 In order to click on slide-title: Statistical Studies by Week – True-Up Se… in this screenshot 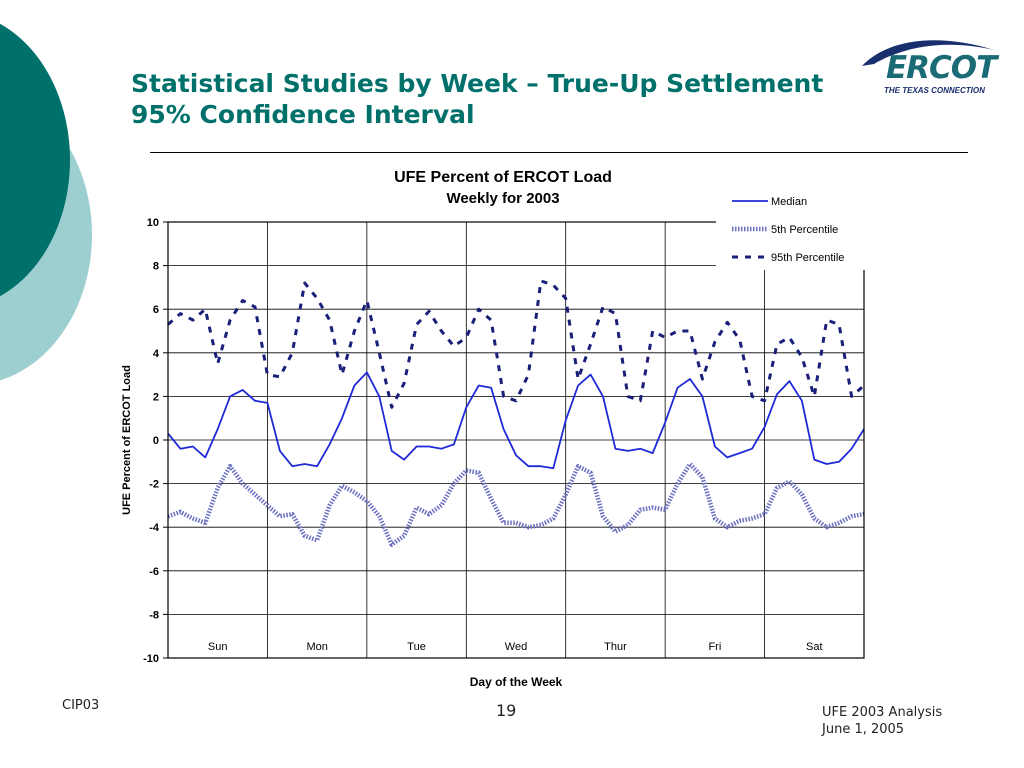, I will do `click(511, 99)`.